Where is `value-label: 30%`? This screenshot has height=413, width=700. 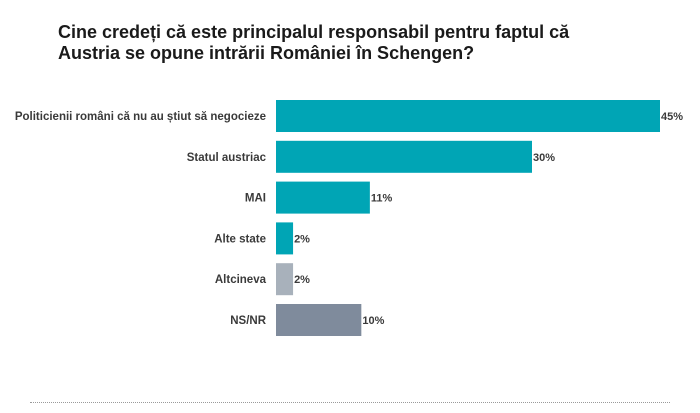 value-label: 30% is located at coordinates (544, 158).